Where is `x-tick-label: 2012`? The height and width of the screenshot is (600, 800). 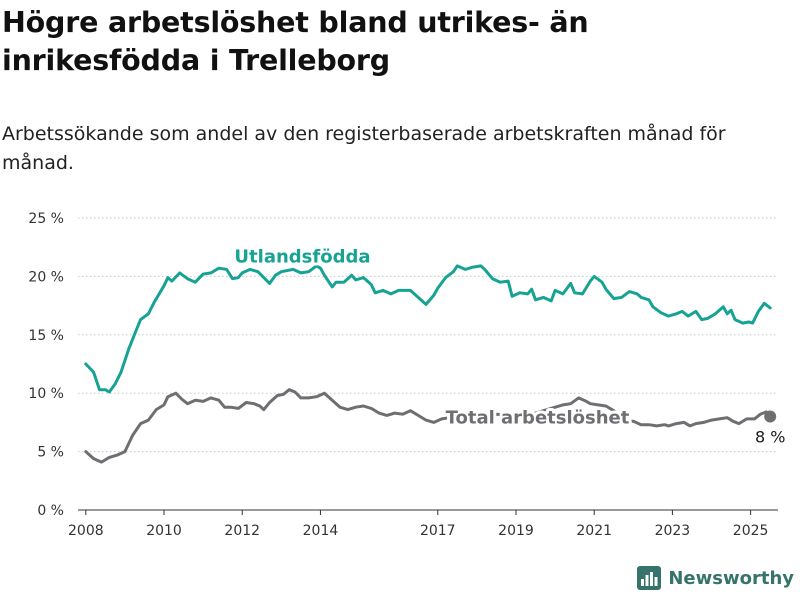 x-tick-label: 2012 is located at coordinates (242, 531).